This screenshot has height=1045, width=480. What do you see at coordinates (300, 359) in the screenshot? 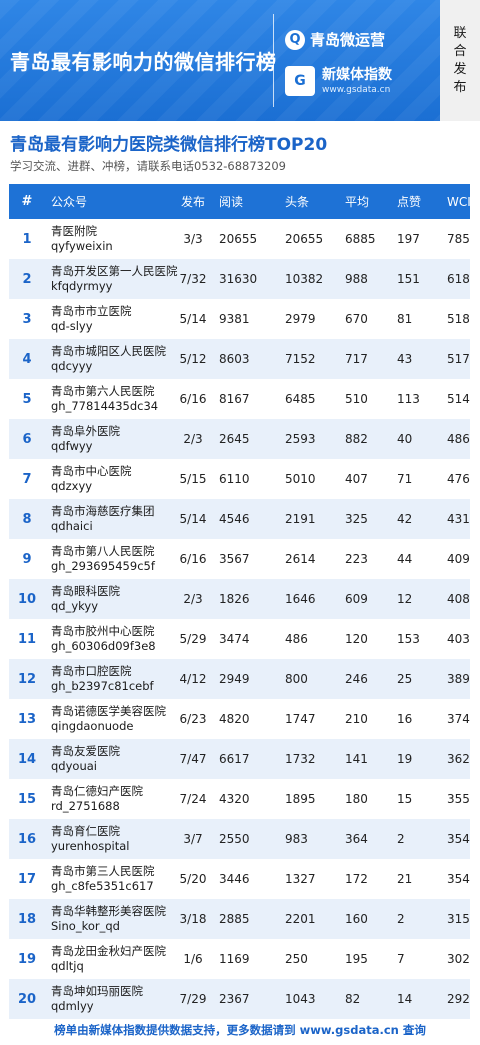
I see `headline-cell: 7152` at bounding box center [300, 359].